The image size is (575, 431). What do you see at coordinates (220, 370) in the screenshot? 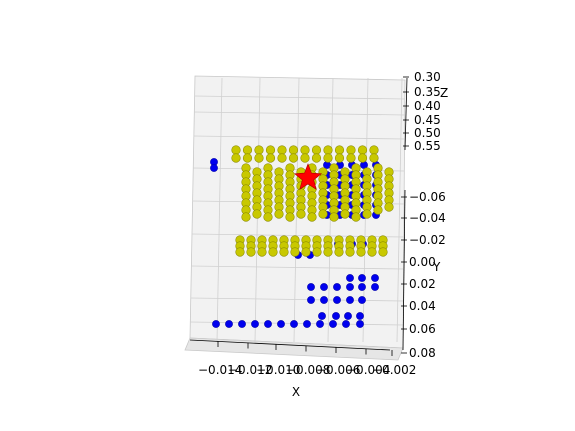
I see `x-tick-label: −0.014` at bounding box center [220, 370].